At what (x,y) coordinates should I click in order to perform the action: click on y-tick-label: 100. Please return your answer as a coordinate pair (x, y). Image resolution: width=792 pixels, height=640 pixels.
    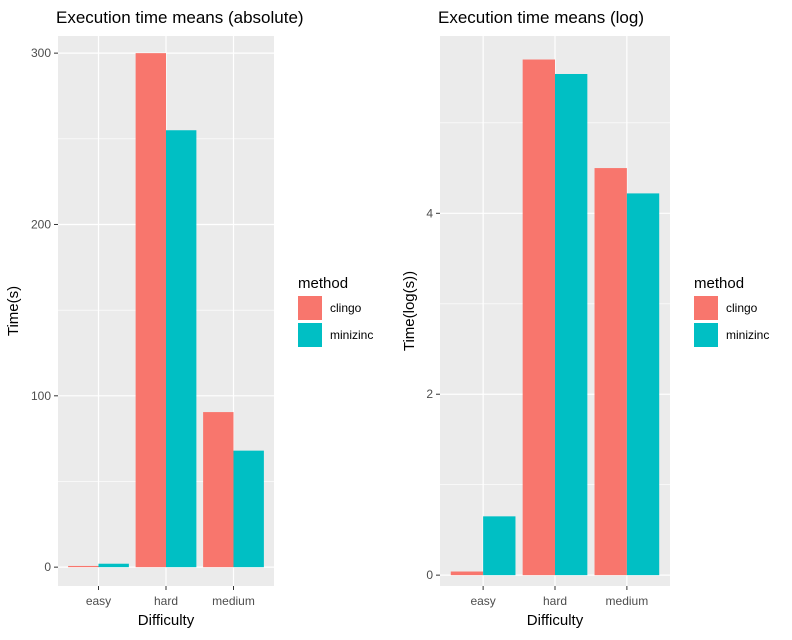
    Looking at the image, I should click on (41, 396).